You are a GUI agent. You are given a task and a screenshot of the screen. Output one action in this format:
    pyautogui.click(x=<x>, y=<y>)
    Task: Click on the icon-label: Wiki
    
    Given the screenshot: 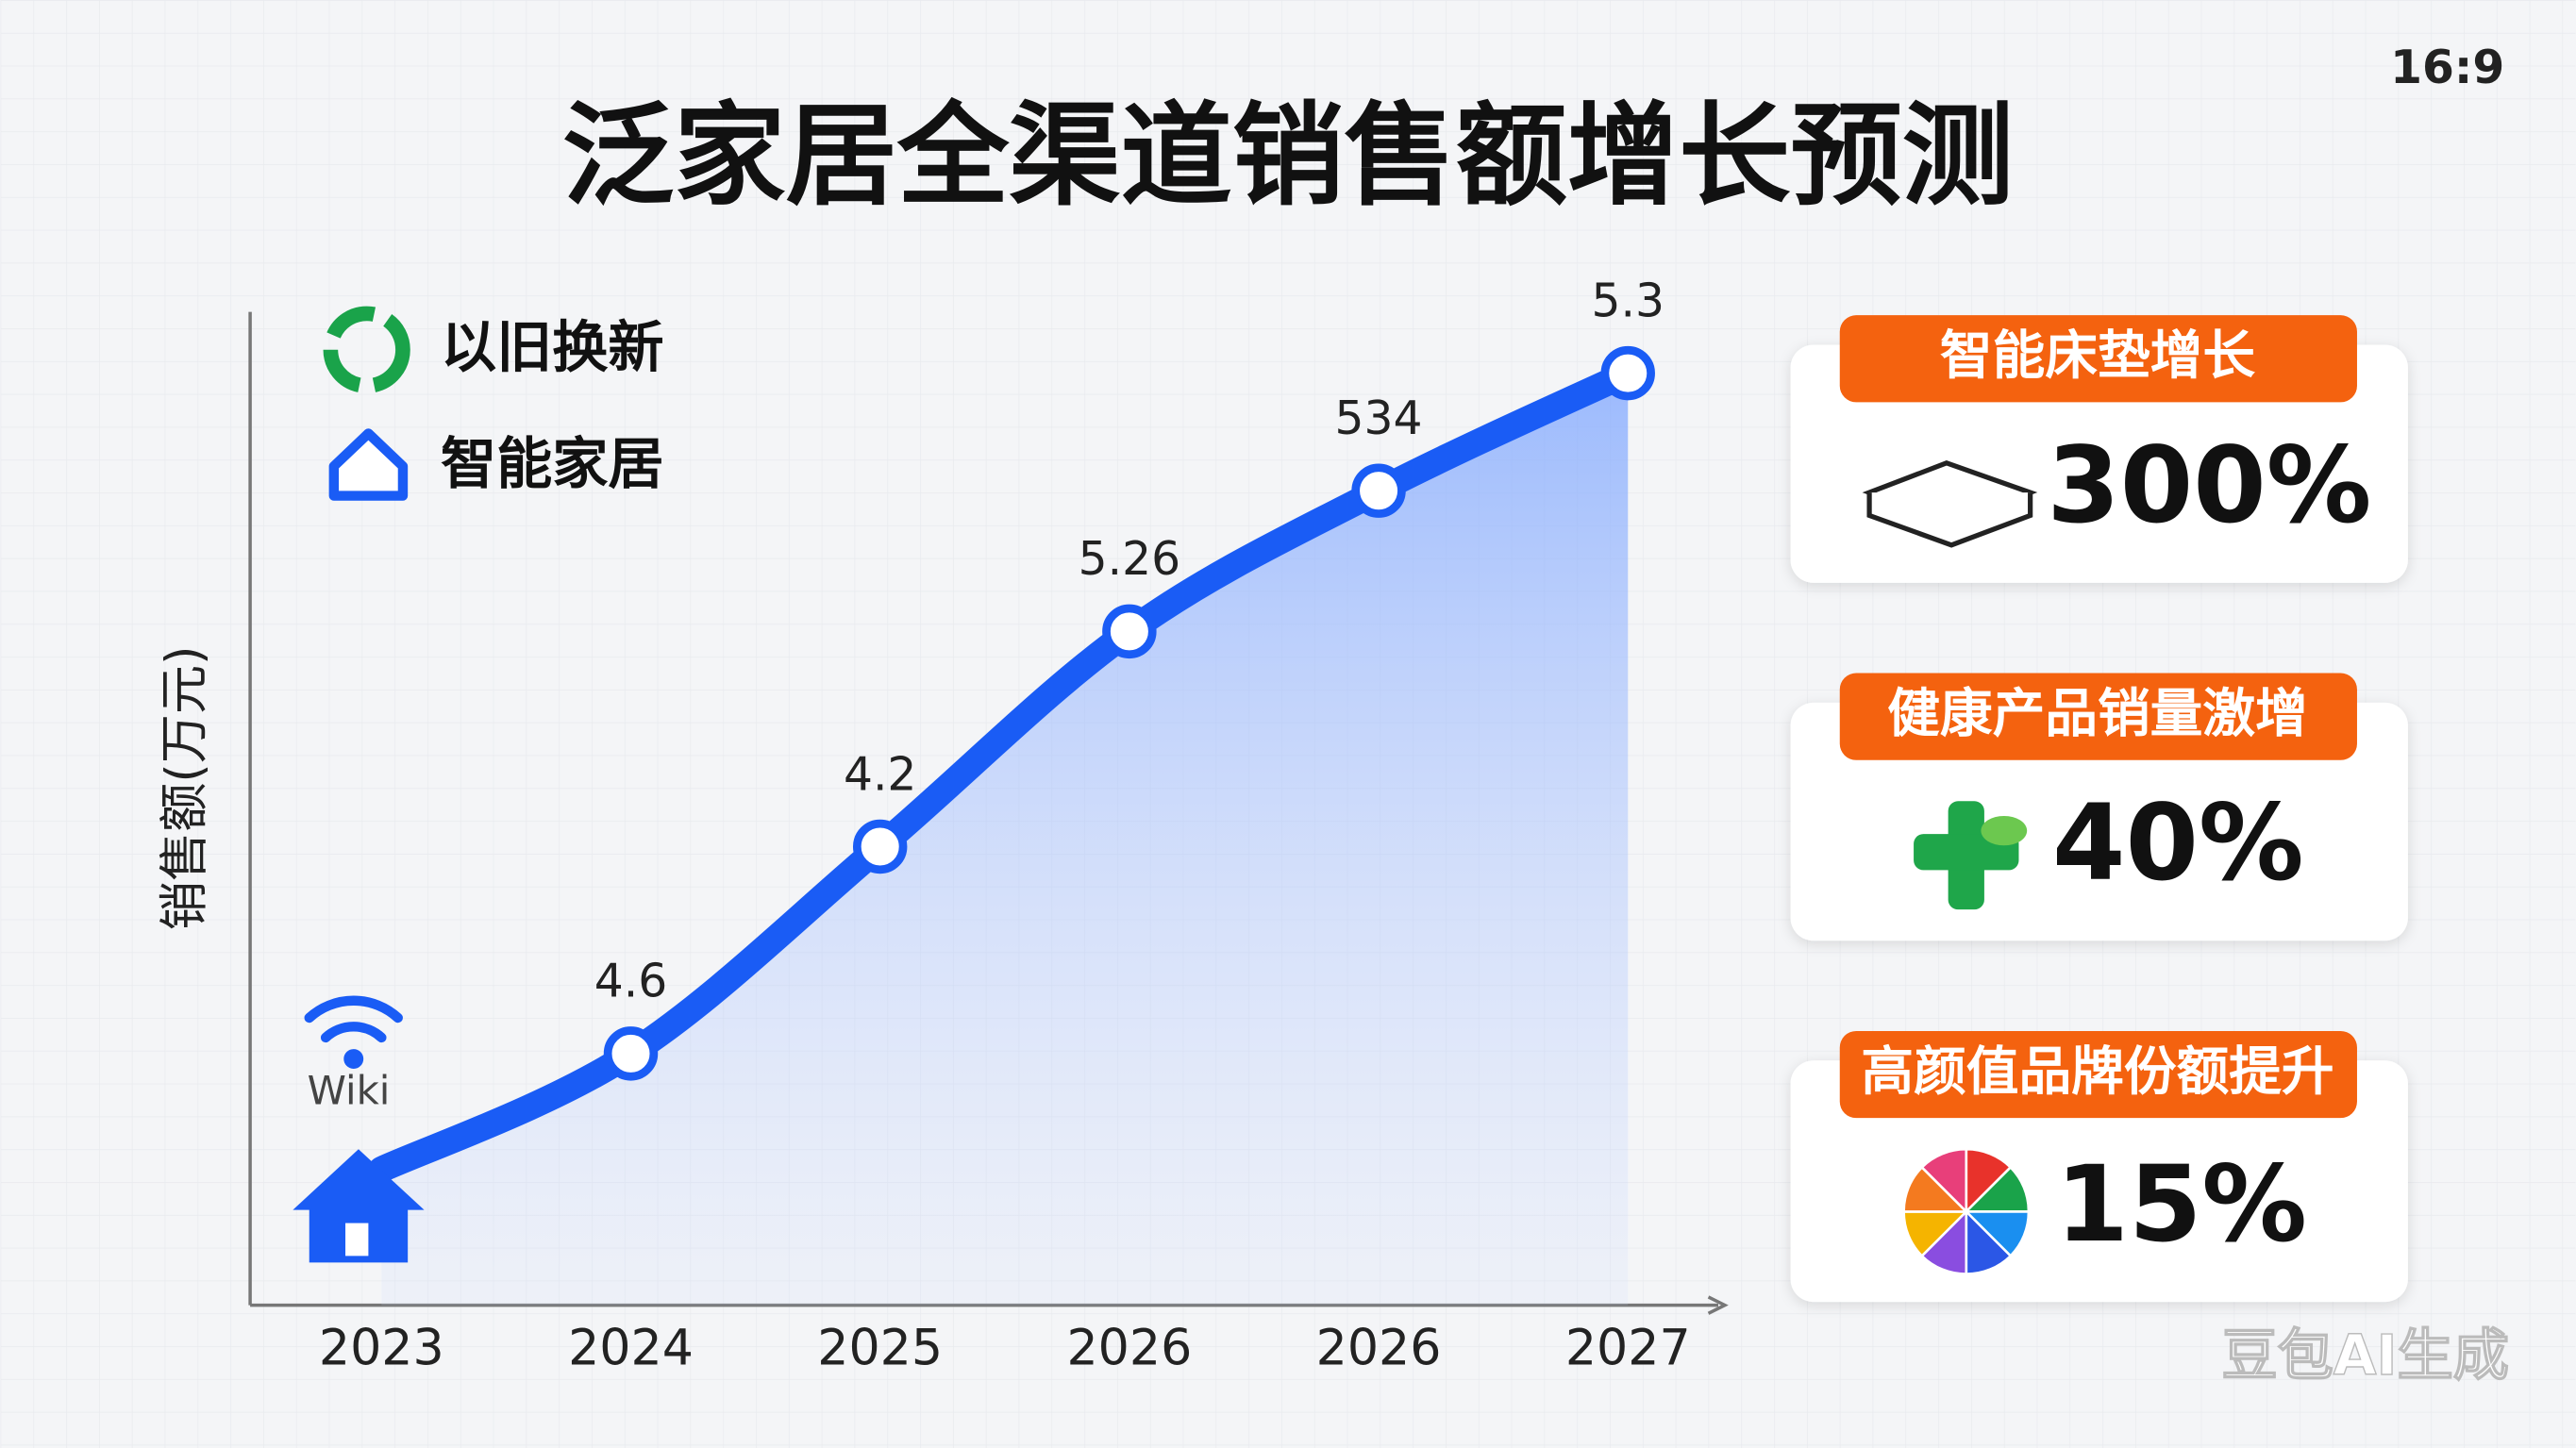 What is the action you would take?
    pyautogui.click(x=349, y=1091)
    